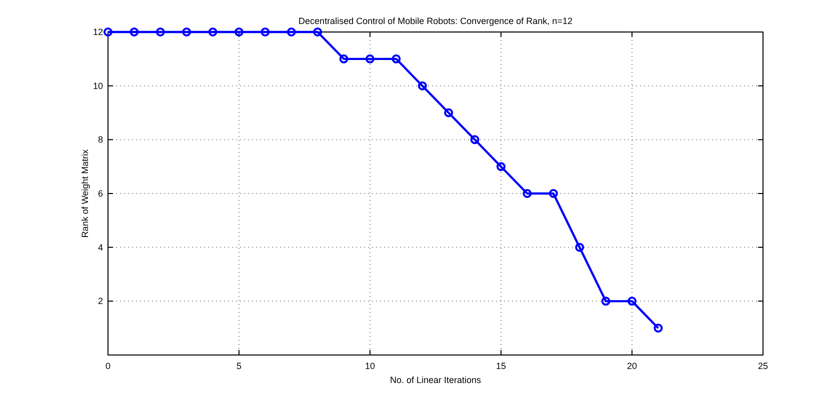 The width and height of the screenshot is (830, 399). Describe the element at coordinates (108, 366) in the screenshot. I see `x-tick-label: 0` at that location.